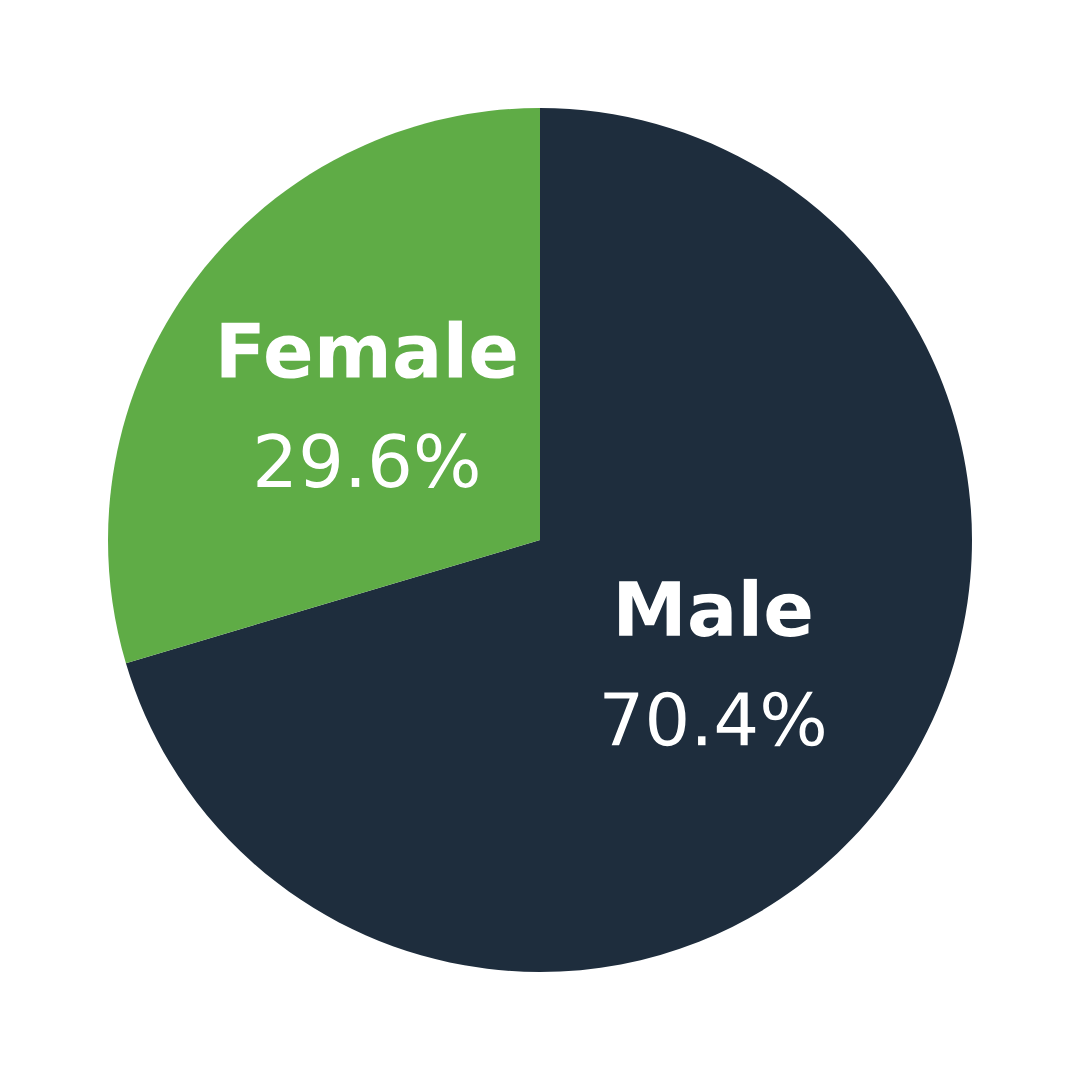 The width and height of the screenshot is (1080, 1080). What do you see at coordinates (715, 607) in the screenshot?
I see `slice-label: Male` at bounding box center [715, 607].